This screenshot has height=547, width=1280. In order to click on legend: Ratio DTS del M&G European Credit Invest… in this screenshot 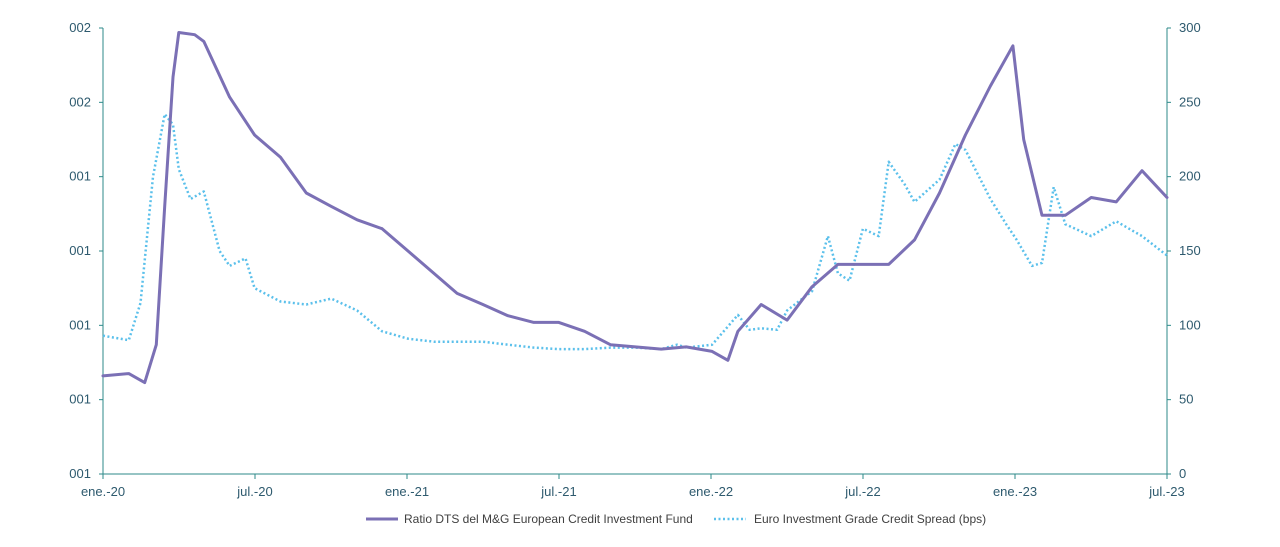, I will do `click(676, 519)`.